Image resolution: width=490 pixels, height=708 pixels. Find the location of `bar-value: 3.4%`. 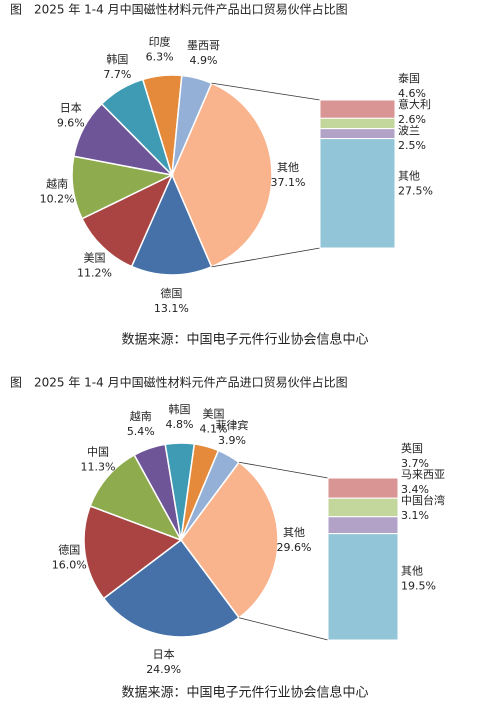

bar-value: 3.4% is located at coordinates (415, 489).